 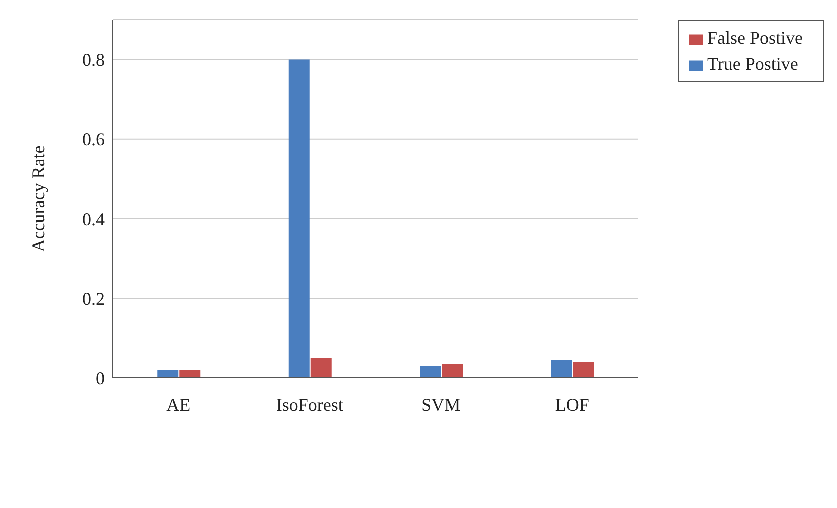 What do you see at coordinates (310, 404) in the screenshot?
I see `x-tick-label: IsoForest` at bounding box center [310, 404].